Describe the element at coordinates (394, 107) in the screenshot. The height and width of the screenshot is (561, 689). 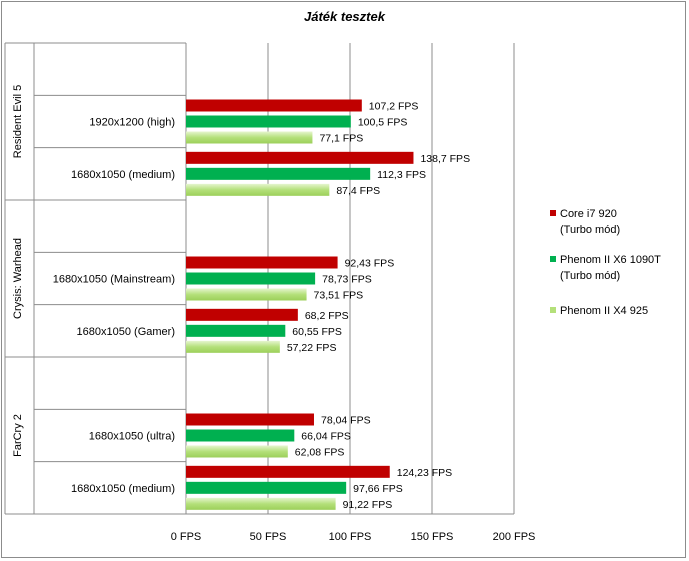
I see `data-label: 107,2 FPS` at that location.